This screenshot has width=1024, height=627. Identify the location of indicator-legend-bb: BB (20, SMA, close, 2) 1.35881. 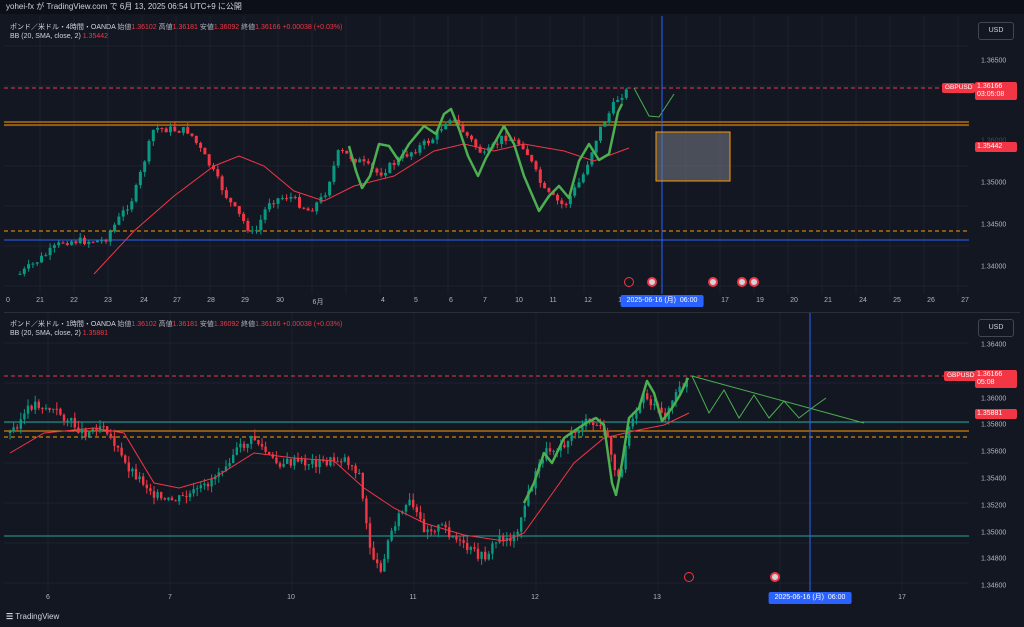
(59, 333).